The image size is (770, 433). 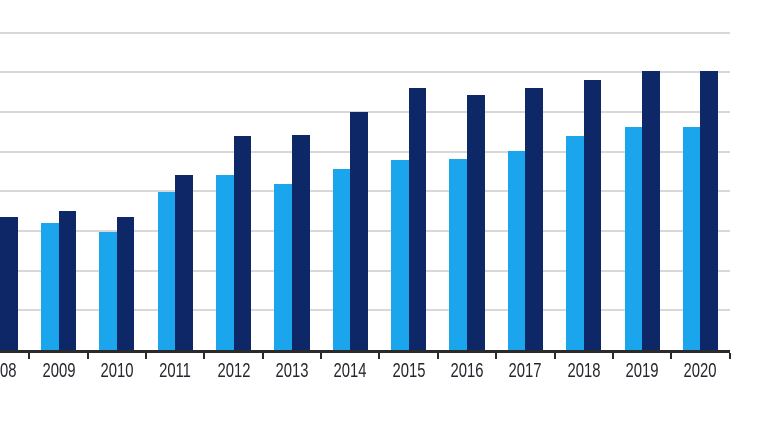 I want to click on bar-2019-light-blue-series, so click(x=633, y=238).